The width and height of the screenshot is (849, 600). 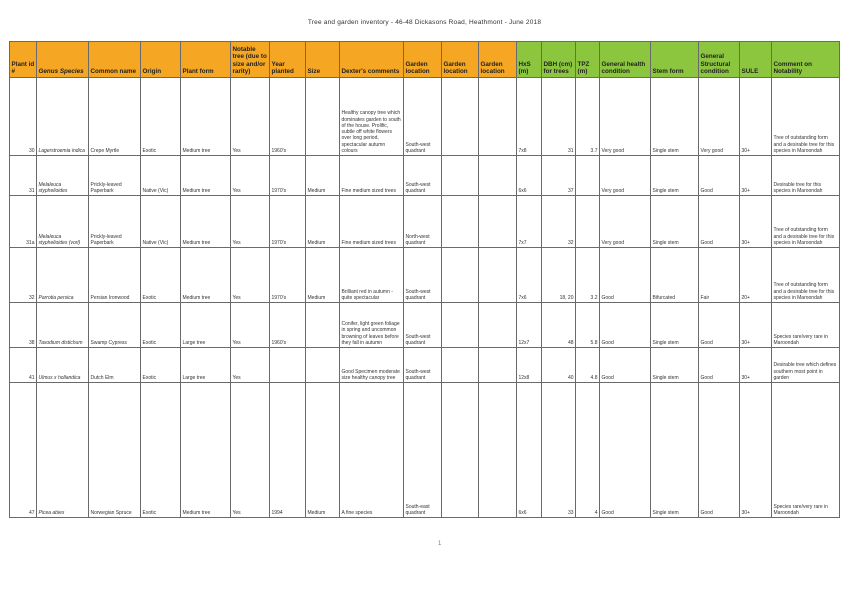 What do you see at coordinates (23, 325) in the screenshot?
I see `cell-plant-id: 38` at bounding box center [23, 325].